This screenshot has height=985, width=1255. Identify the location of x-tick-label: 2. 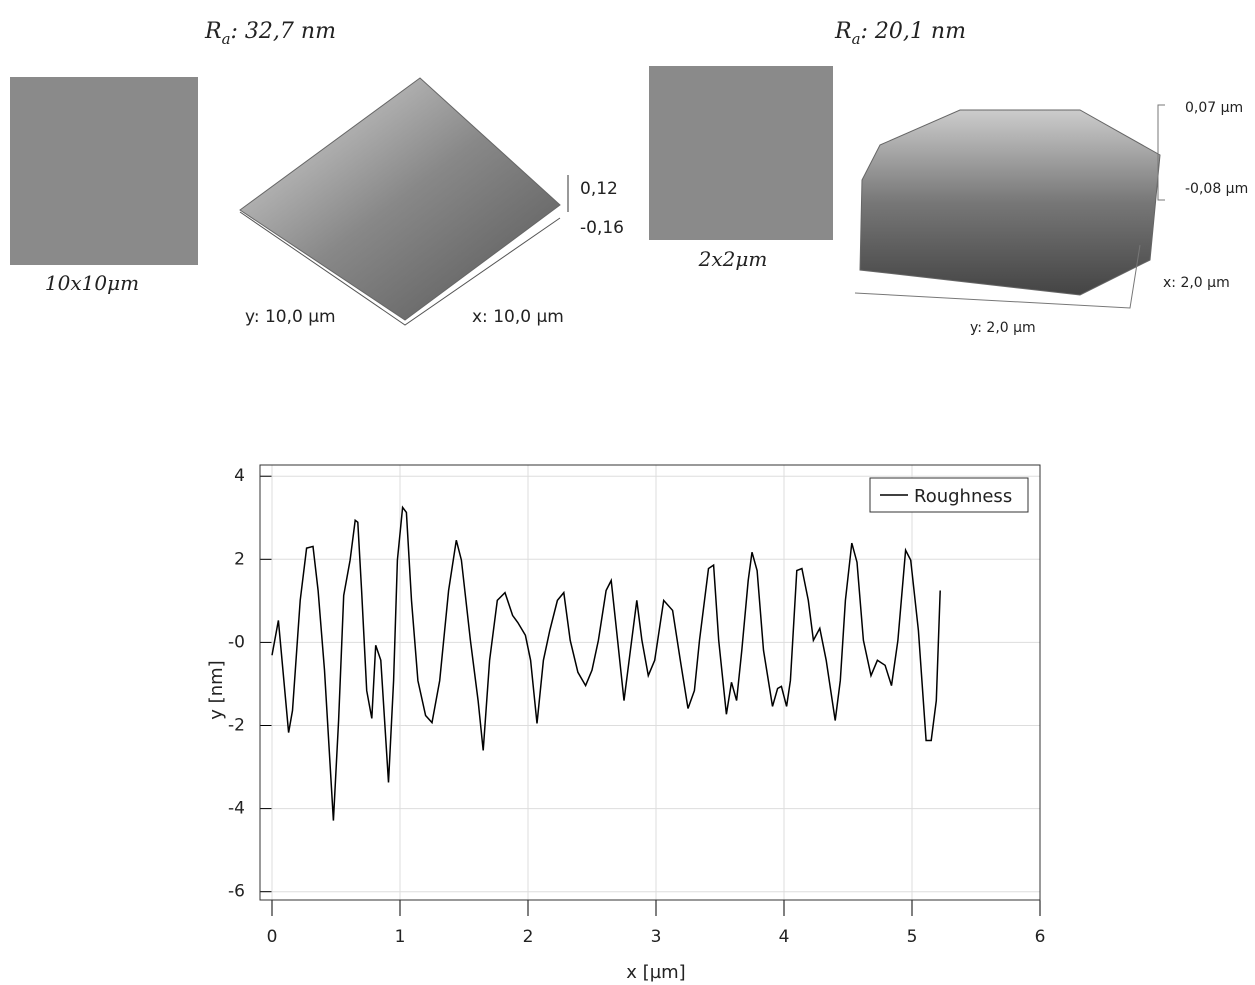
(528, 937).